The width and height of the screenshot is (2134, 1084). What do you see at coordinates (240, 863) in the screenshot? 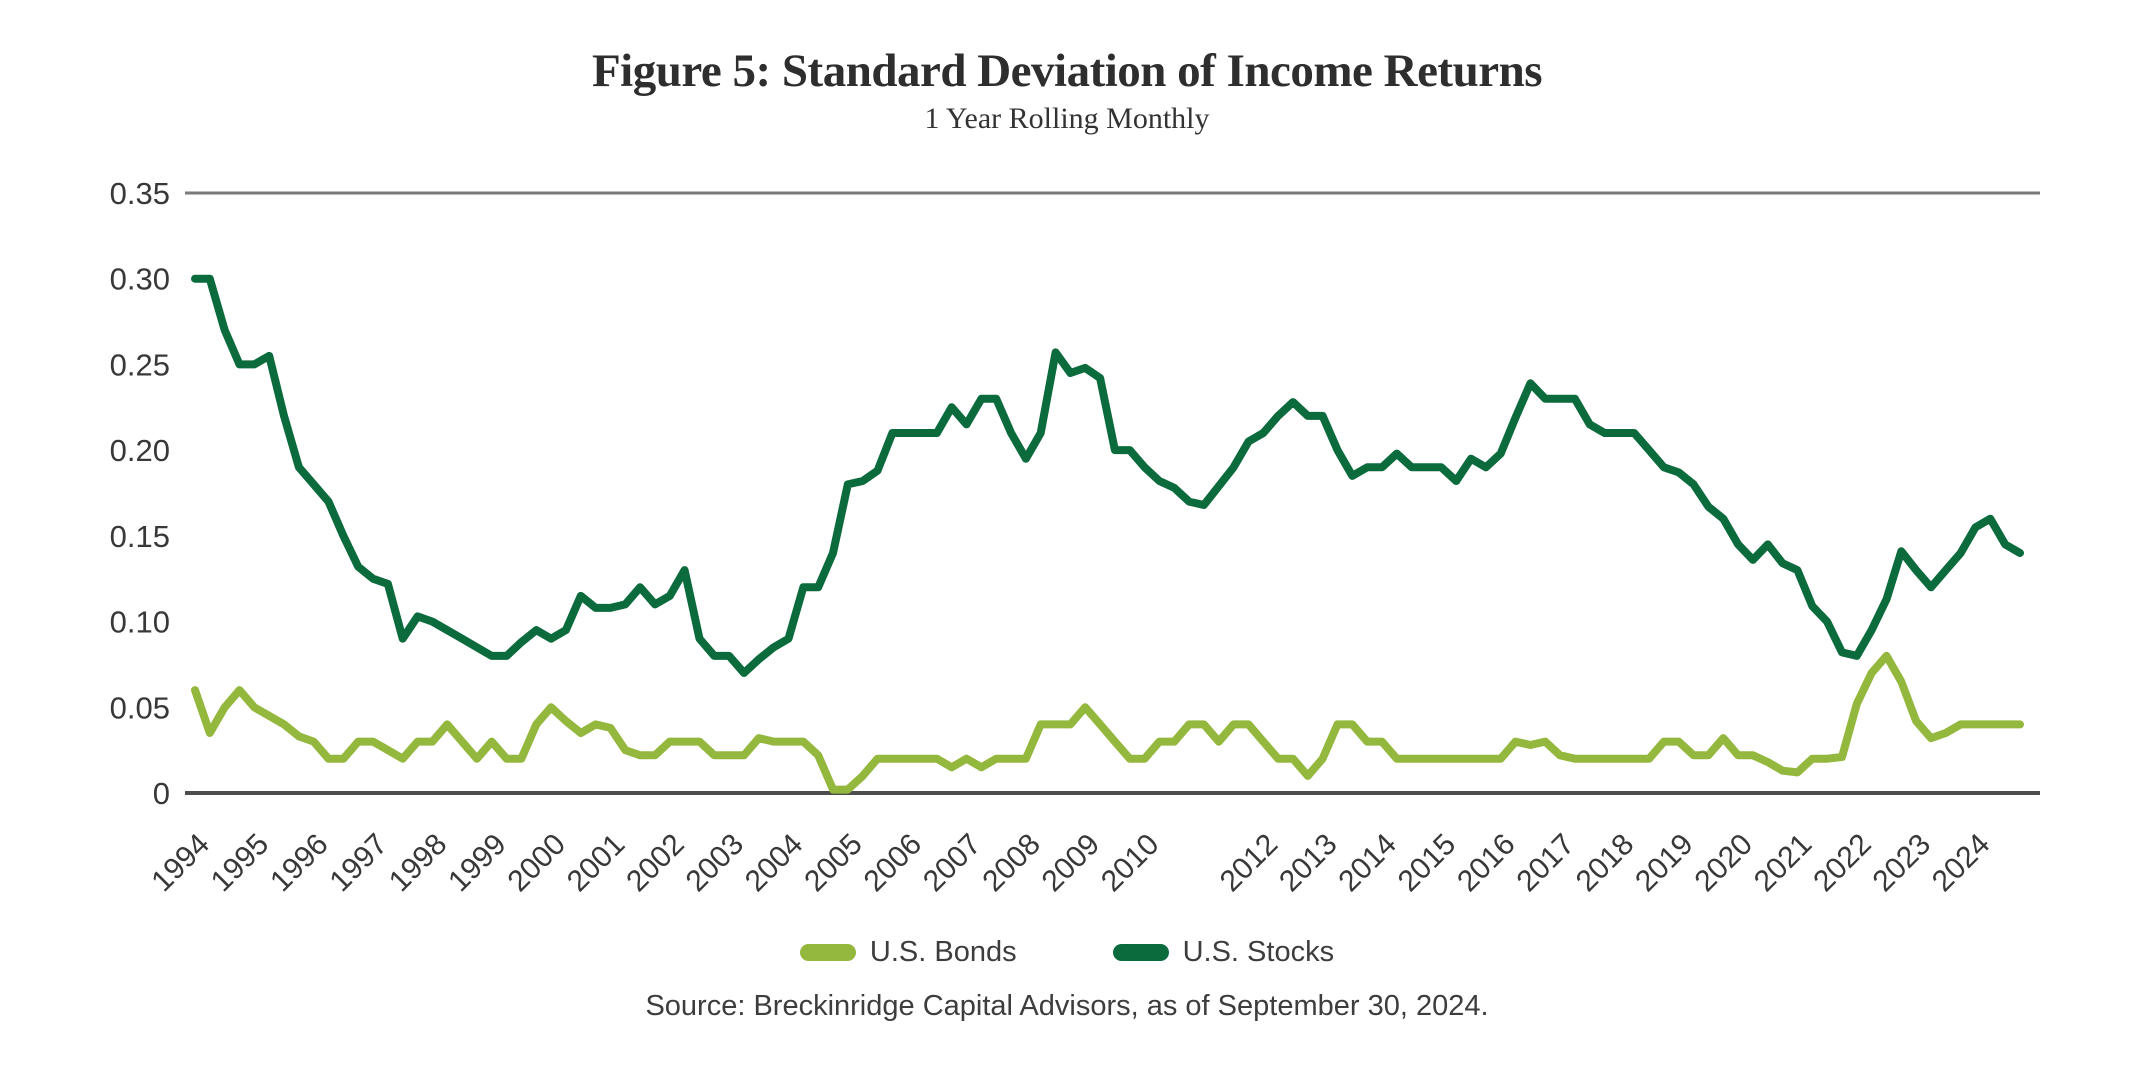
I see `x-tick-label: 1995` at bounding box center [240, 863].